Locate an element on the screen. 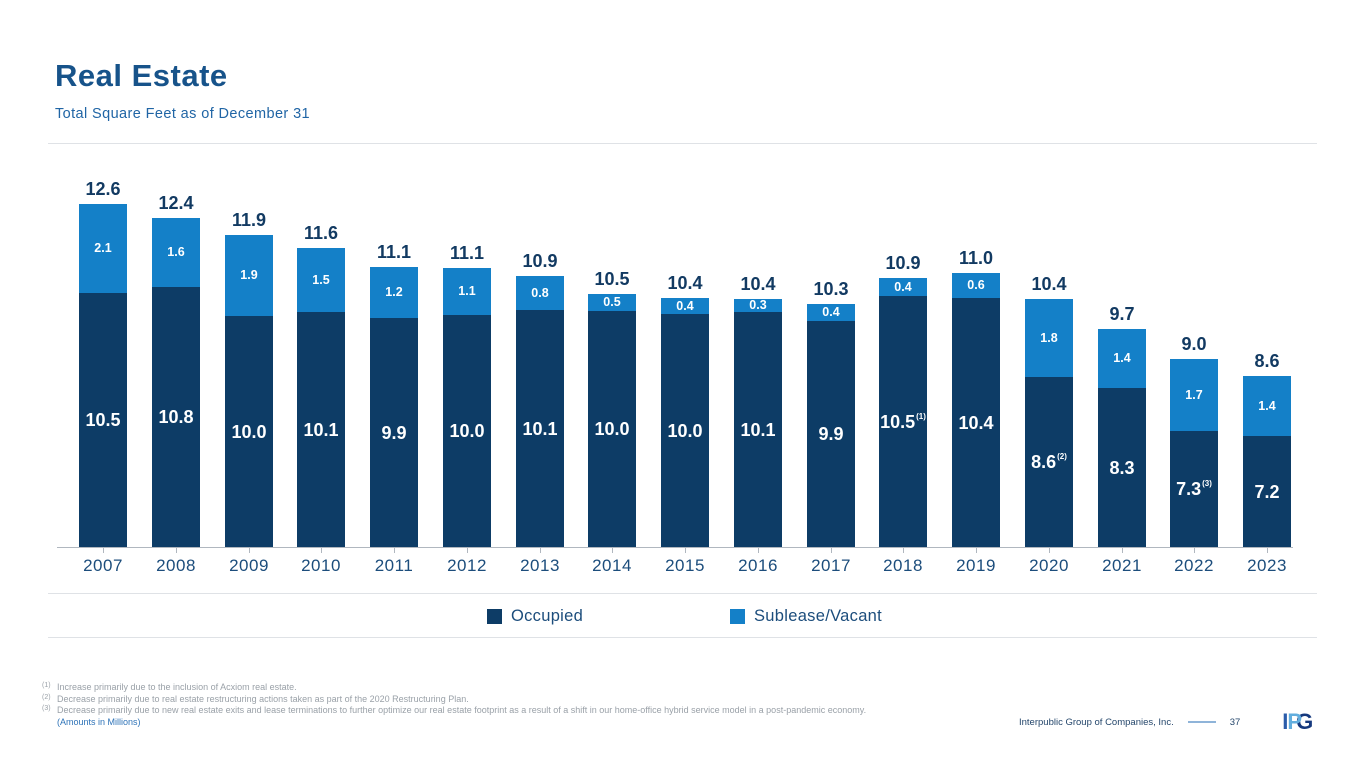 This screenshot has width=1365, height=768. occupied-segment: 7.3(3) is located at coordinates (1194, 489).